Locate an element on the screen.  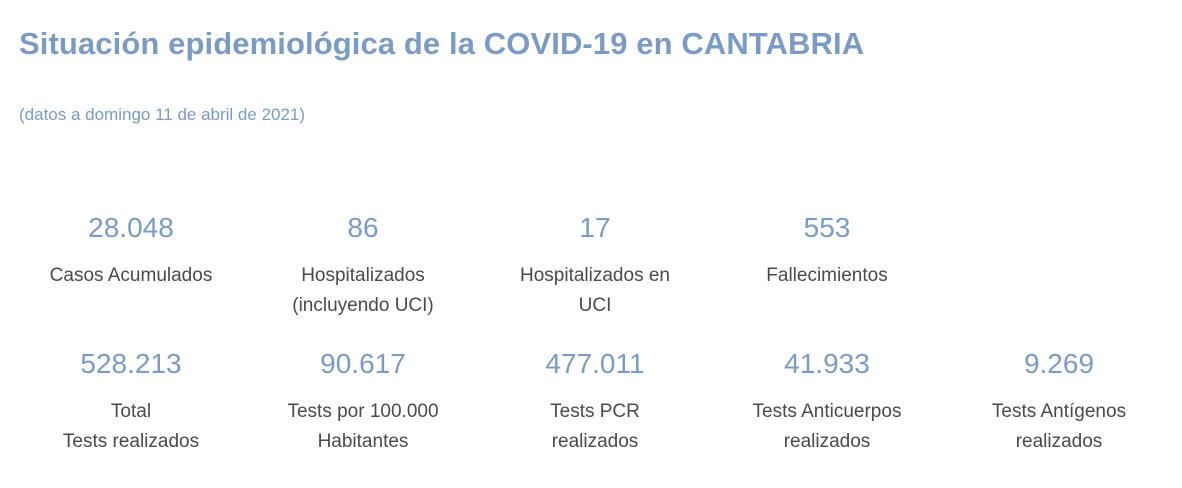
stat-value: 41.933 is located at coordinates (827, 363).